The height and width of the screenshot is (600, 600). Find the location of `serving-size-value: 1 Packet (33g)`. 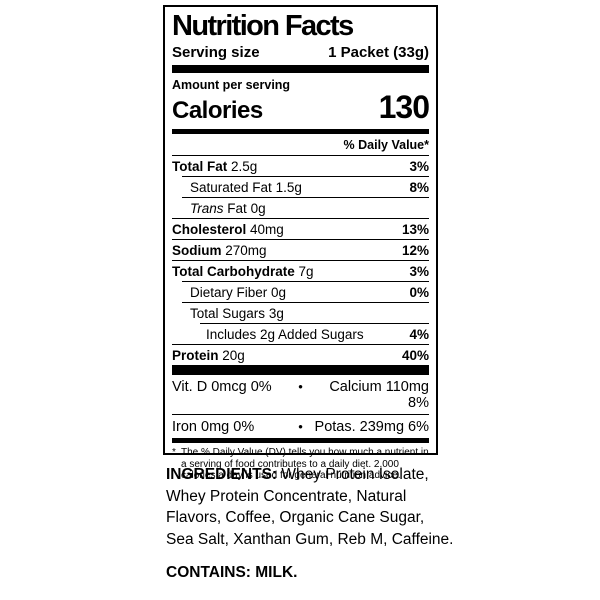

serving-size-value: 1 Packet (33g) is located at coordinates (378, 52).